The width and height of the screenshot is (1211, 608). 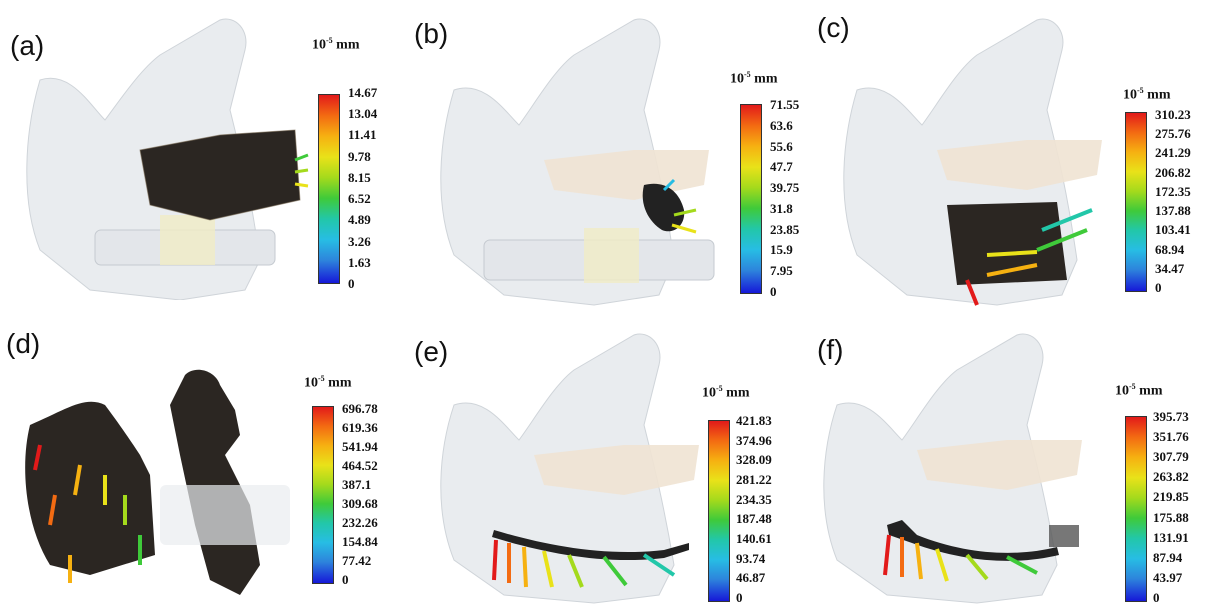 I want to click on colorbar-tick: 4.89, so click(x=359, y=220).